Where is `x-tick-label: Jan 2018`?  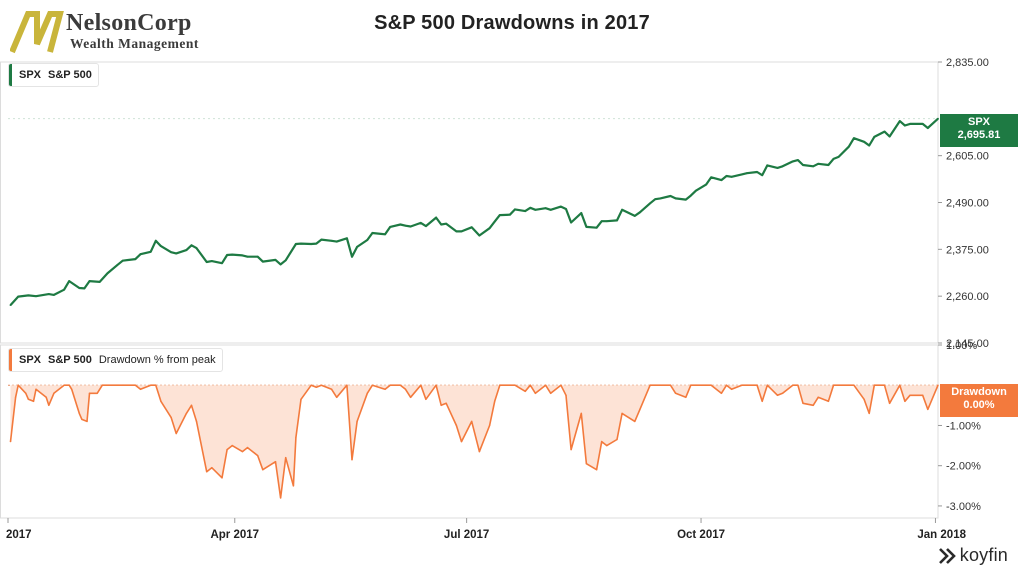
x-tick-label: Jan 2018 is located at coordinates (941, 535).